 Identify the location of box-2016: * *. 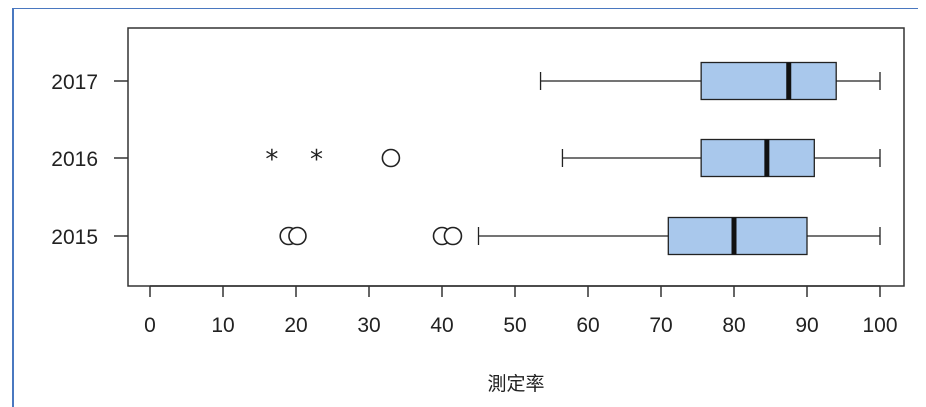
(573, 158).